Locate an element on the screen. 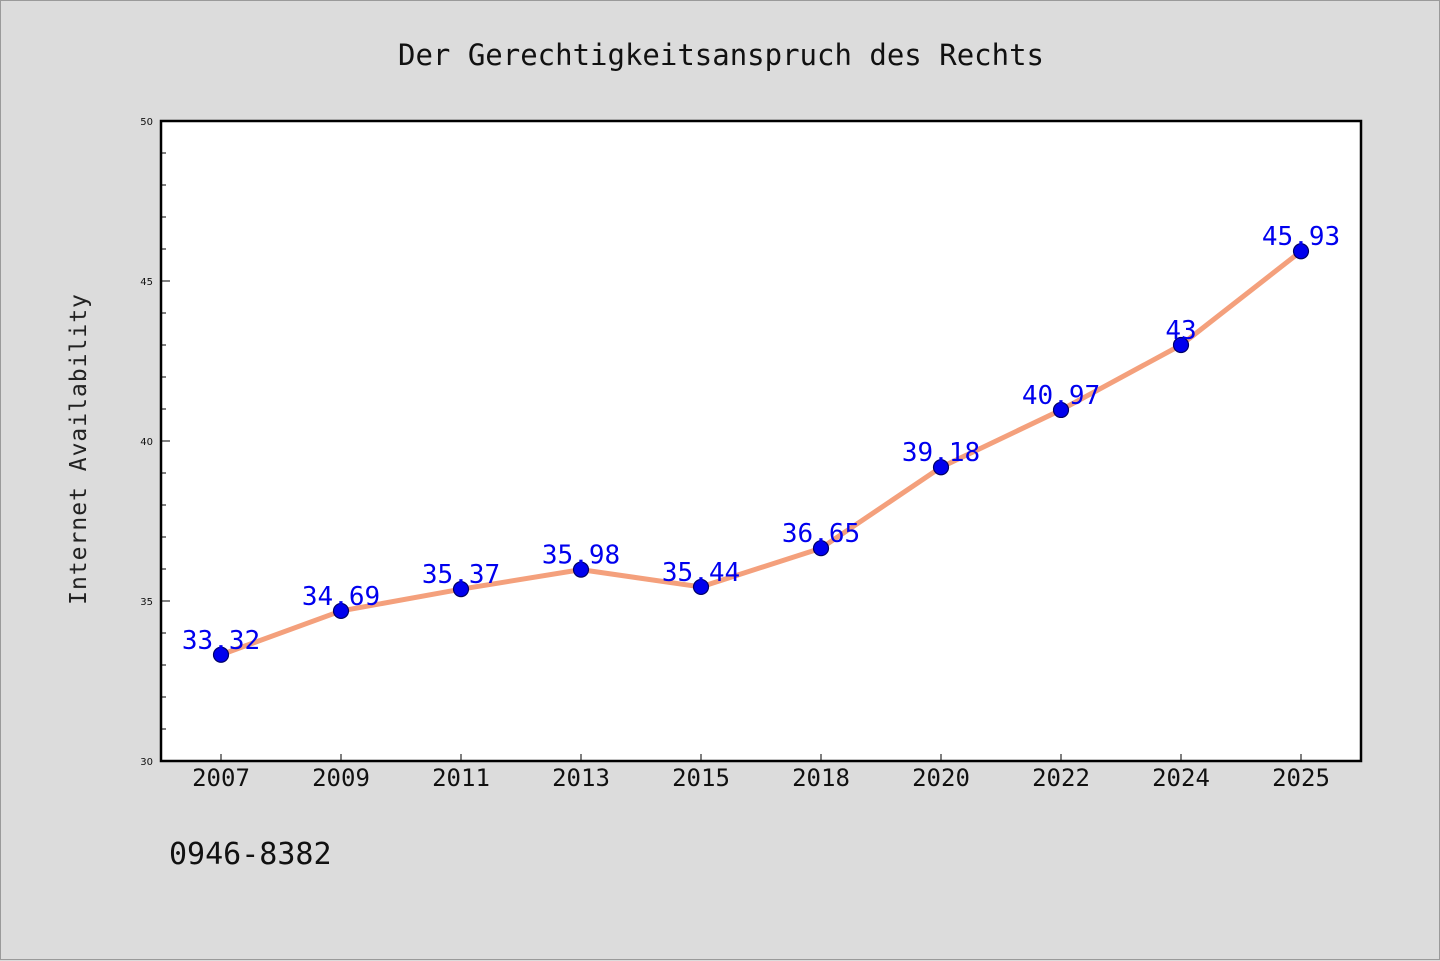 The height and width of the screenshot is (961, 1440). data-label: 43 is located at coordinates (1180, 331).